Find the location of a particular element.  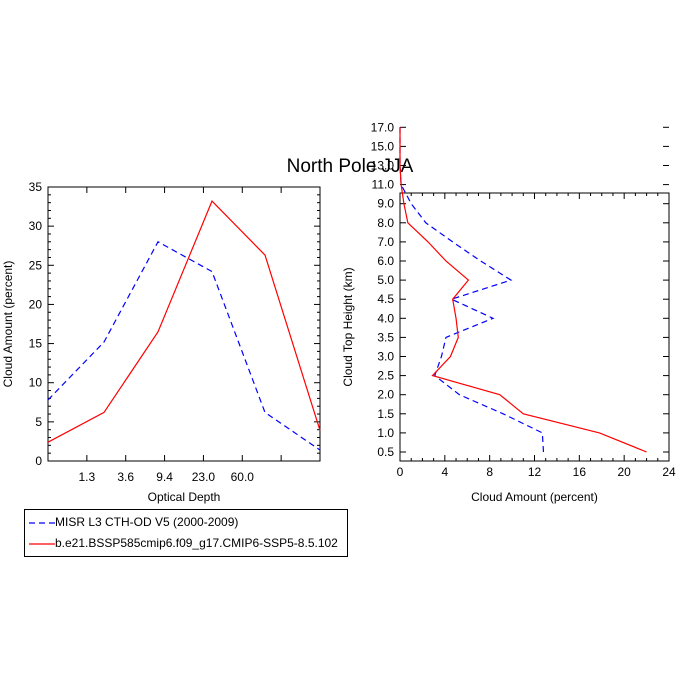

x-tick-label: 1.3 is located at coordinates (87, 477).